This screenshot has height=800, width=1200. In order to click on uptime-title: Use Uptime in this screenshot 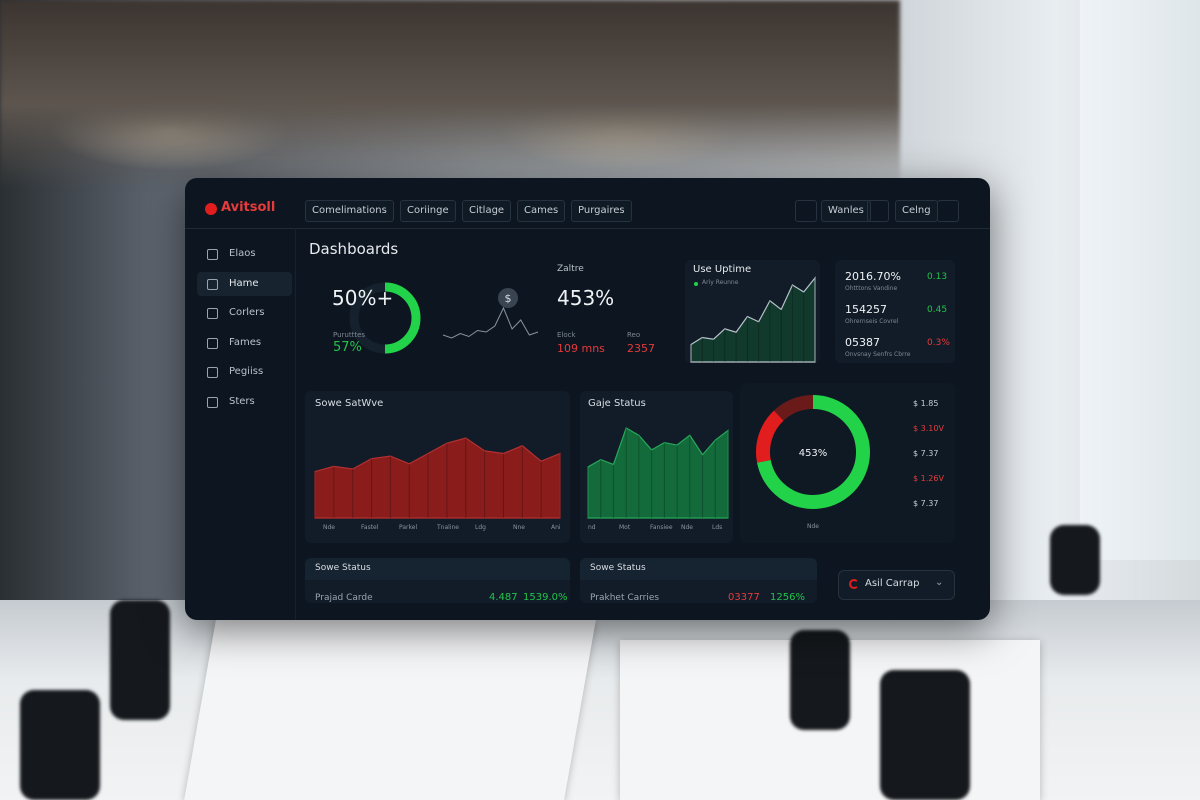, I will do `click(722, 269)`.